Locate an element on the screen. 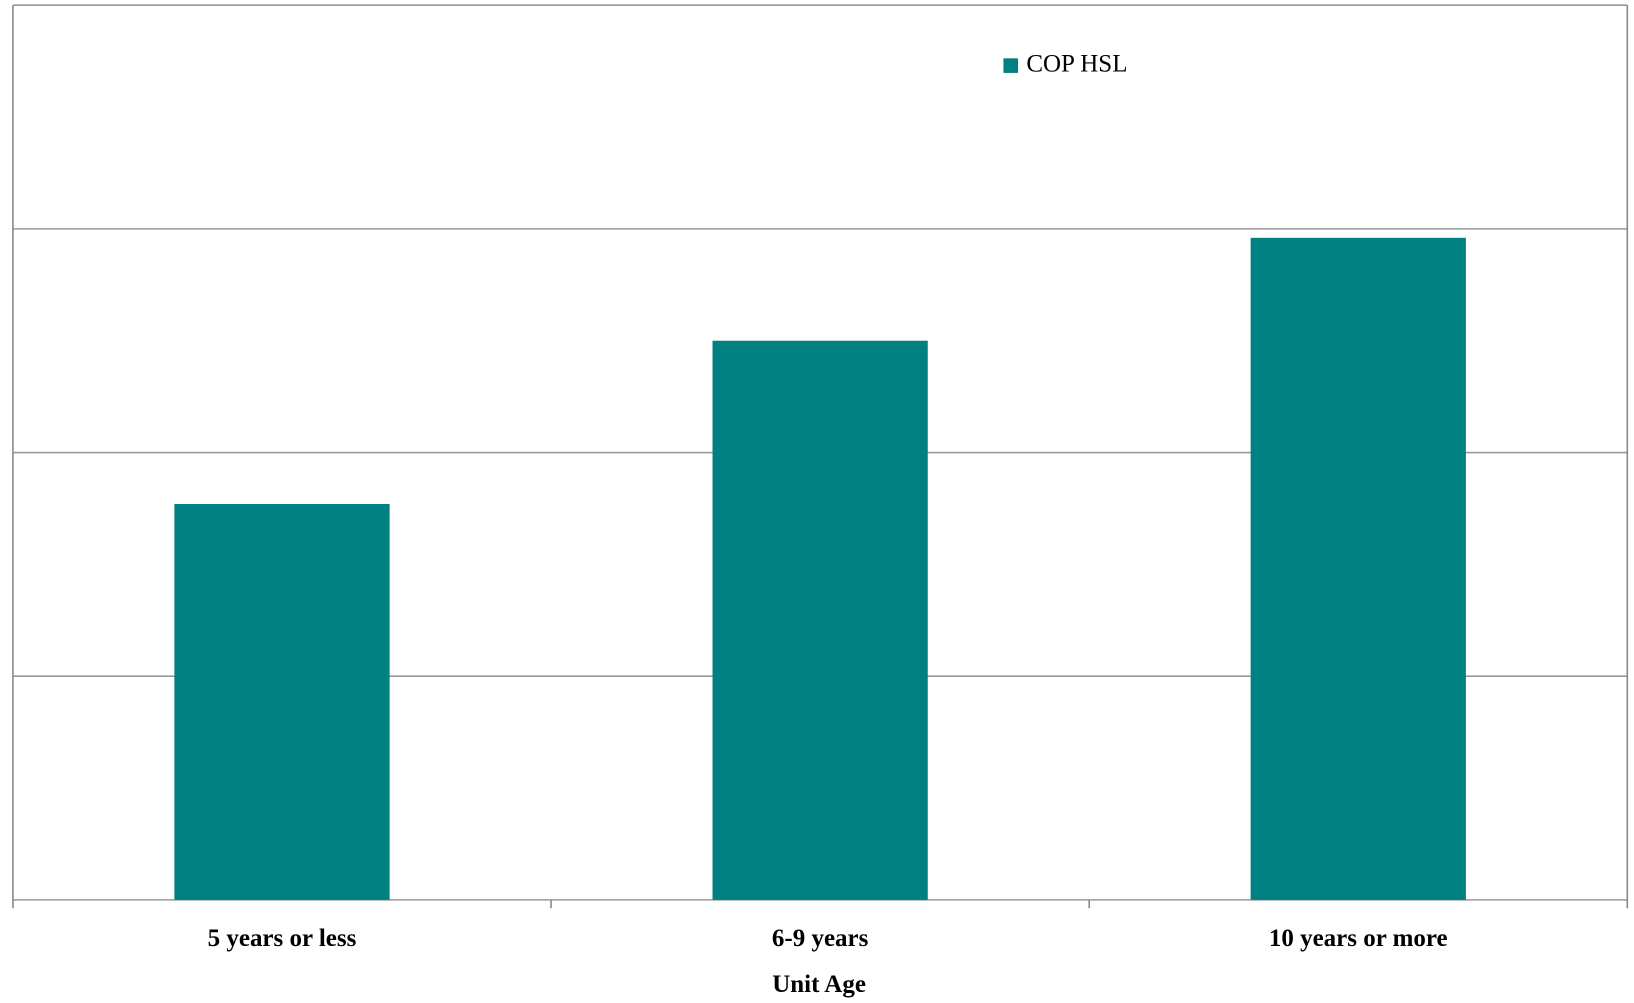 This screenshot has height=1003, width=1634. x-tick-label: 10 years or more is located at coordinates (1358, 938).